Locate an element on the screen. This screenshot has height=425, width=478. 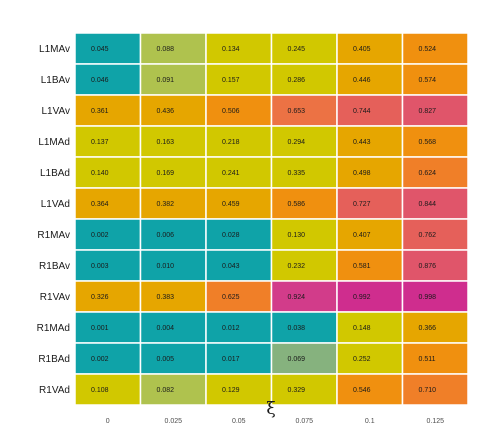
row-label: L1VAv is located at coordinates (55, 111).